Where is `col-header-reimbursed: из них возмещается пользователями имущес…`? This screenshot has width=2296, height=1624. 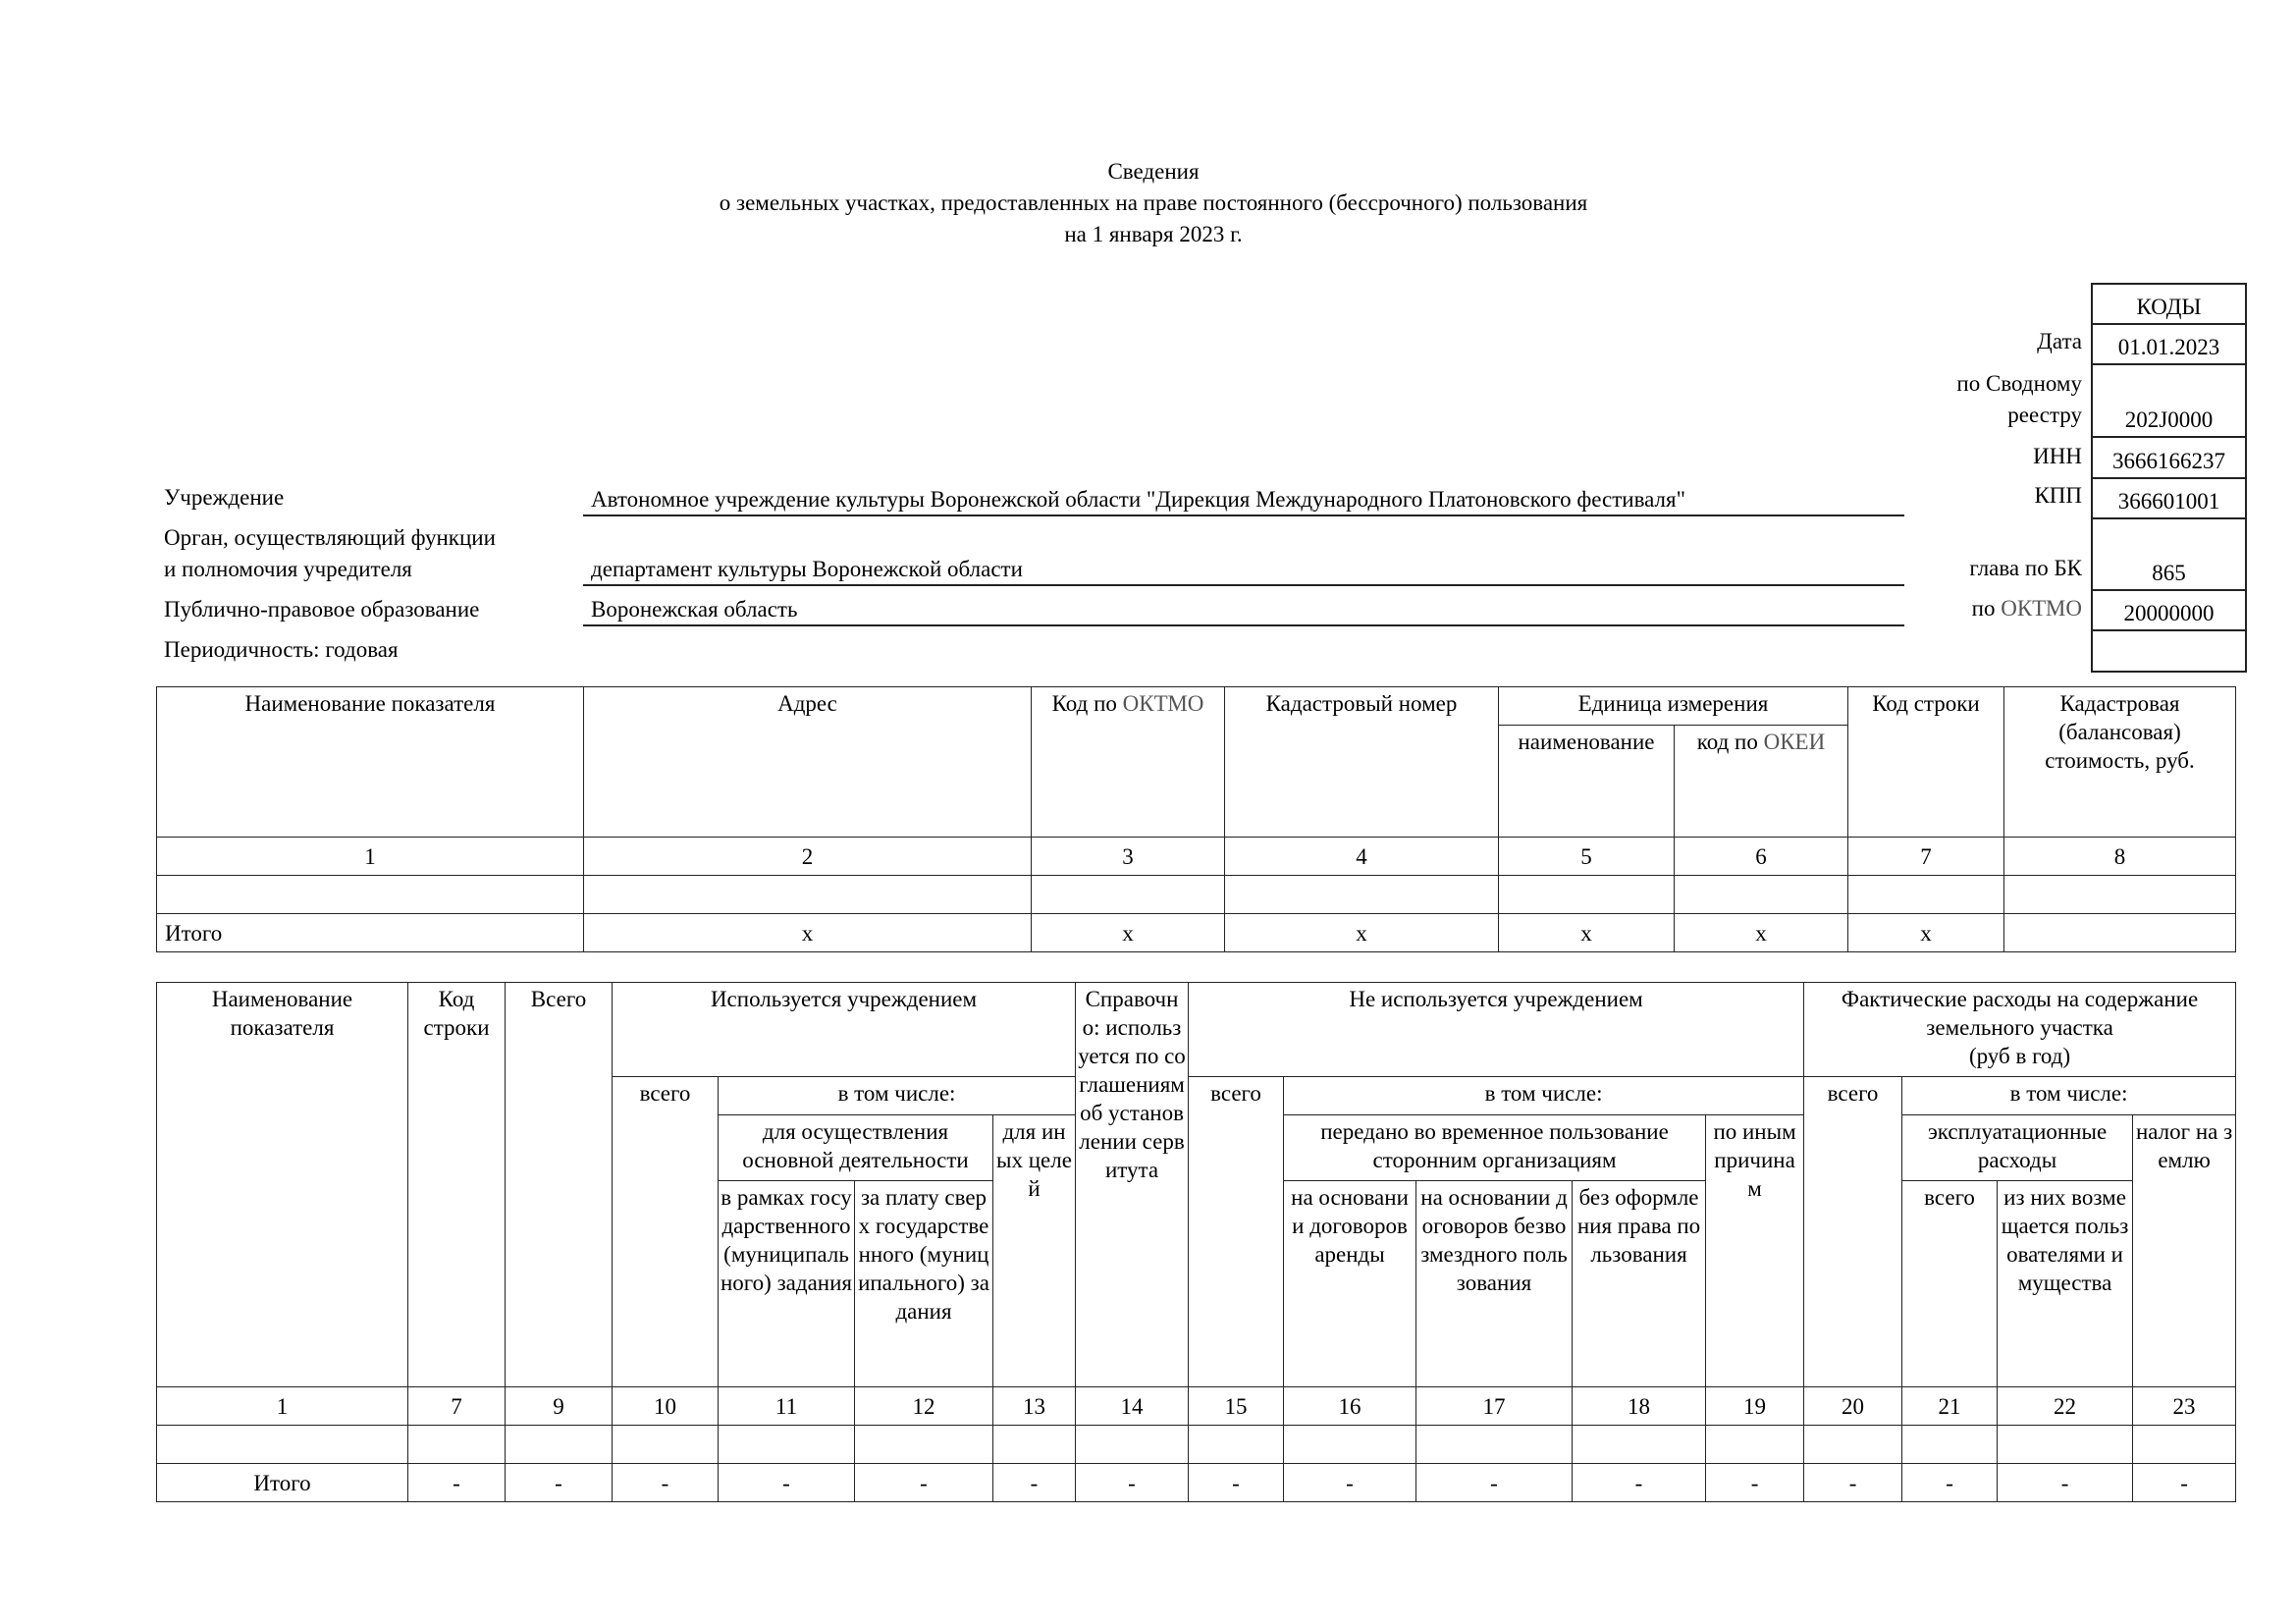 col-header-reimbursed: из них возмещается пользователями имущес… is located at coordinates (2065, 1283).